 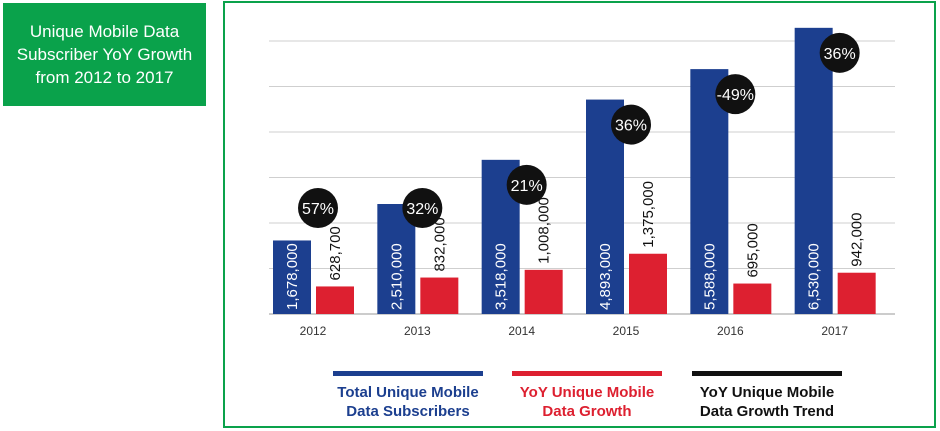 What do you see at coordinates (626, 331) in the screenshot?
I see `x-tick-label: 2015` at bounding box center [626, 331].